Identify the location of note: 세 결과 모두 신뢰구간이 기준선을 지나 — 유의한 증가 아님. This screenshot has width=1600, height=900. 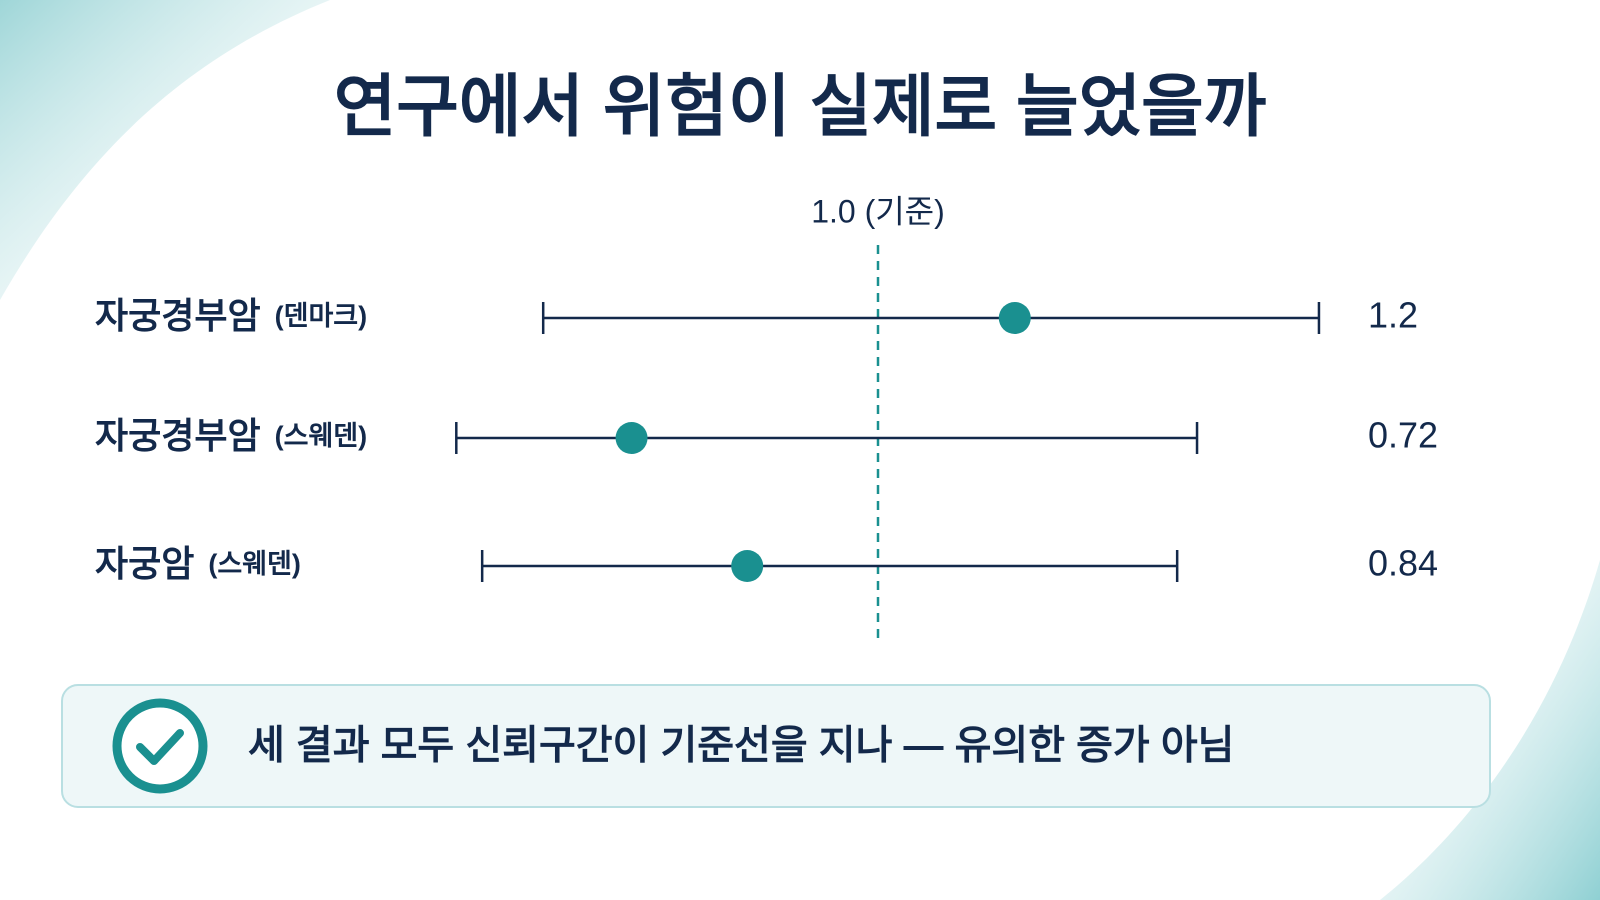
(741, 746).